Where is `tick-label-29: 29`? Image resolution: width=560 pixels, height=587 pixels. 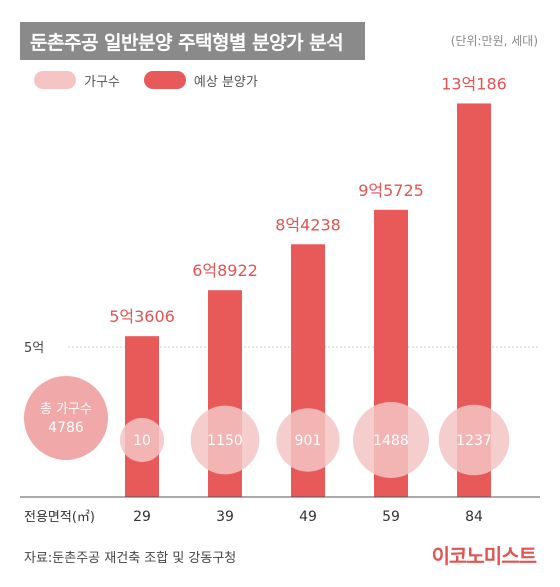
tick-label-29: 29 is located at coordinates (142, 517).